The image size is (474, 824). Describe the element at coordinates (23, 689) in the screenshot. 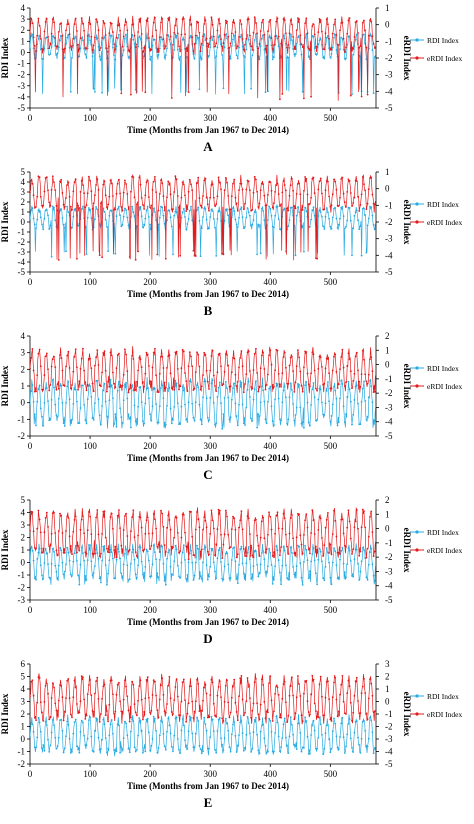

I see `y-tick-label: 4` at that location.